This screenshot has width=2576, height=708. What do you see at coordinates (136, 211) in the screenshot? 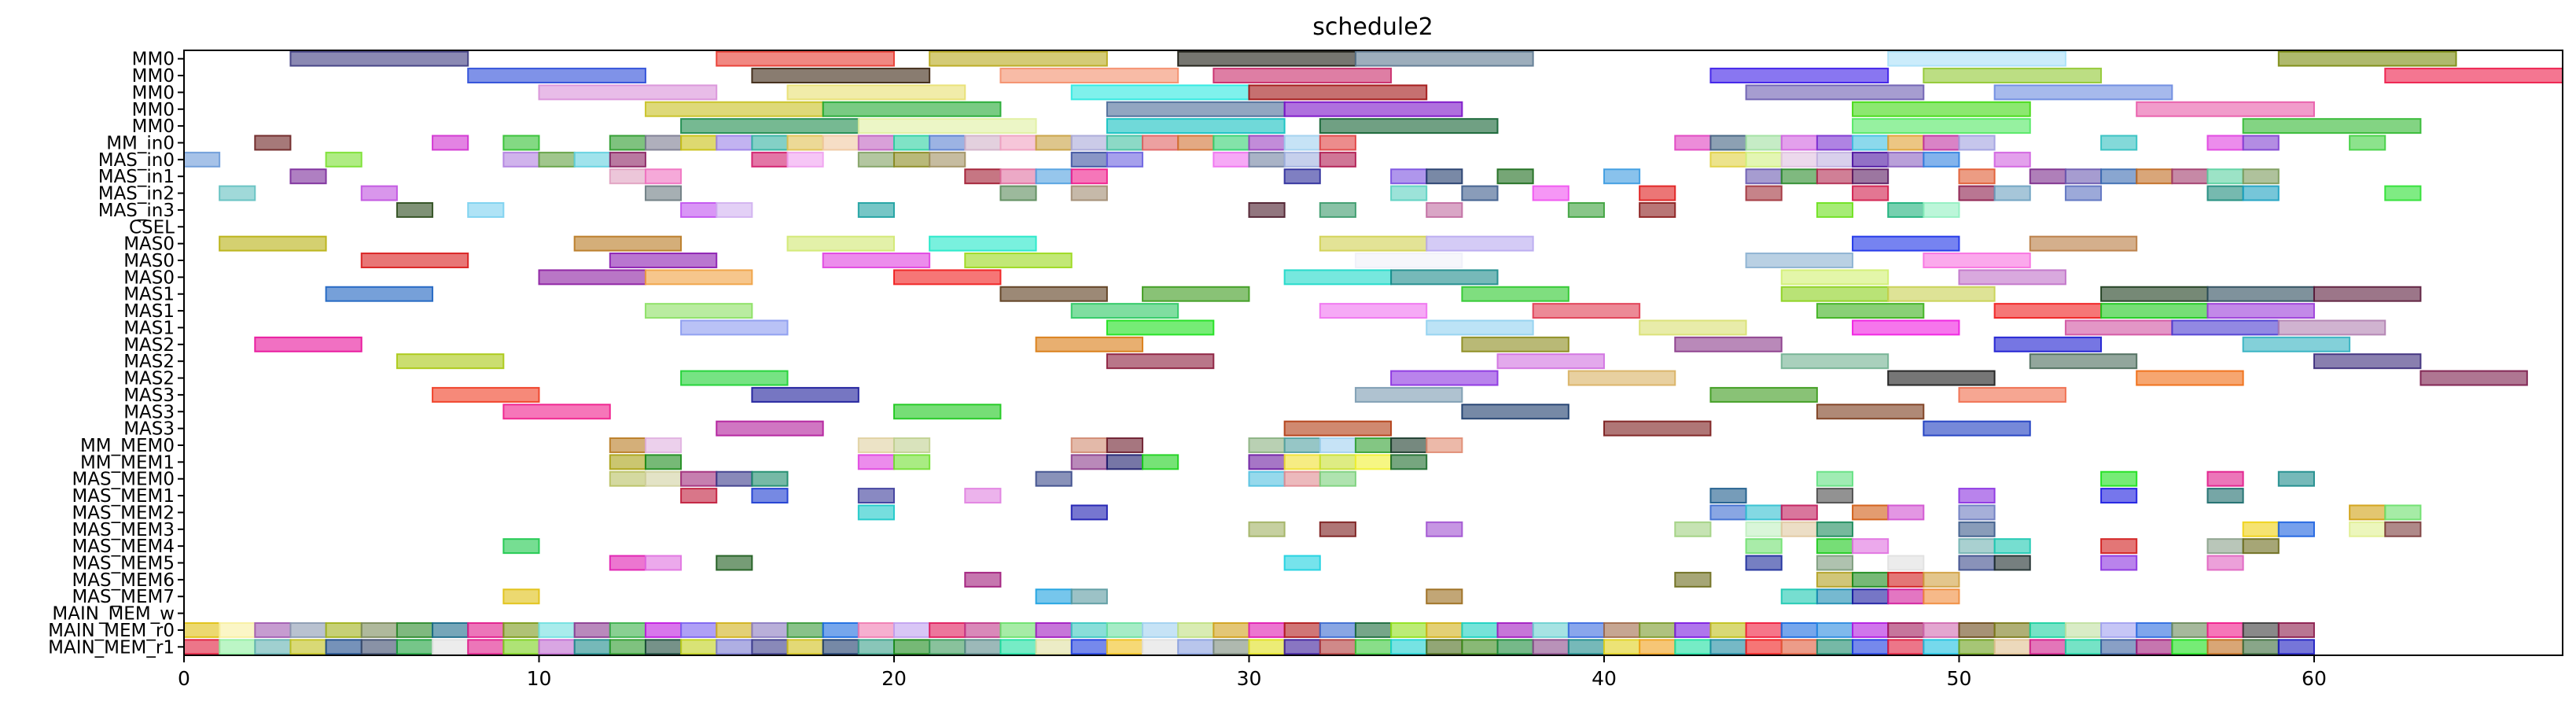
I see `y-tick-label: MAS_in3` at bounding box center [136, 211].